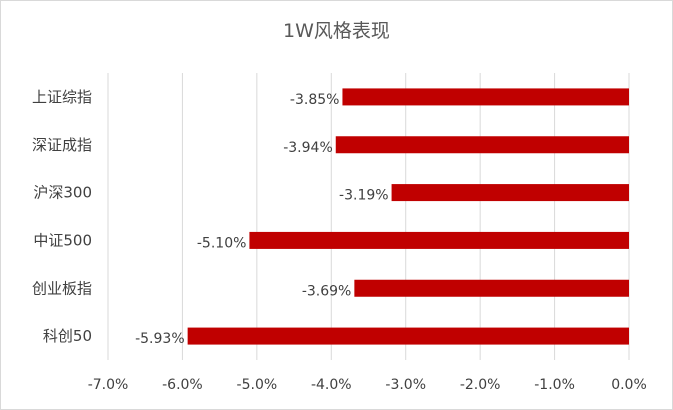 The width and height of the screenshot is (673, 410). What do you see at coordinates (364, 196) in the screenshot?
I see `data-label: -3.19%` at bounding box center [364, 196].